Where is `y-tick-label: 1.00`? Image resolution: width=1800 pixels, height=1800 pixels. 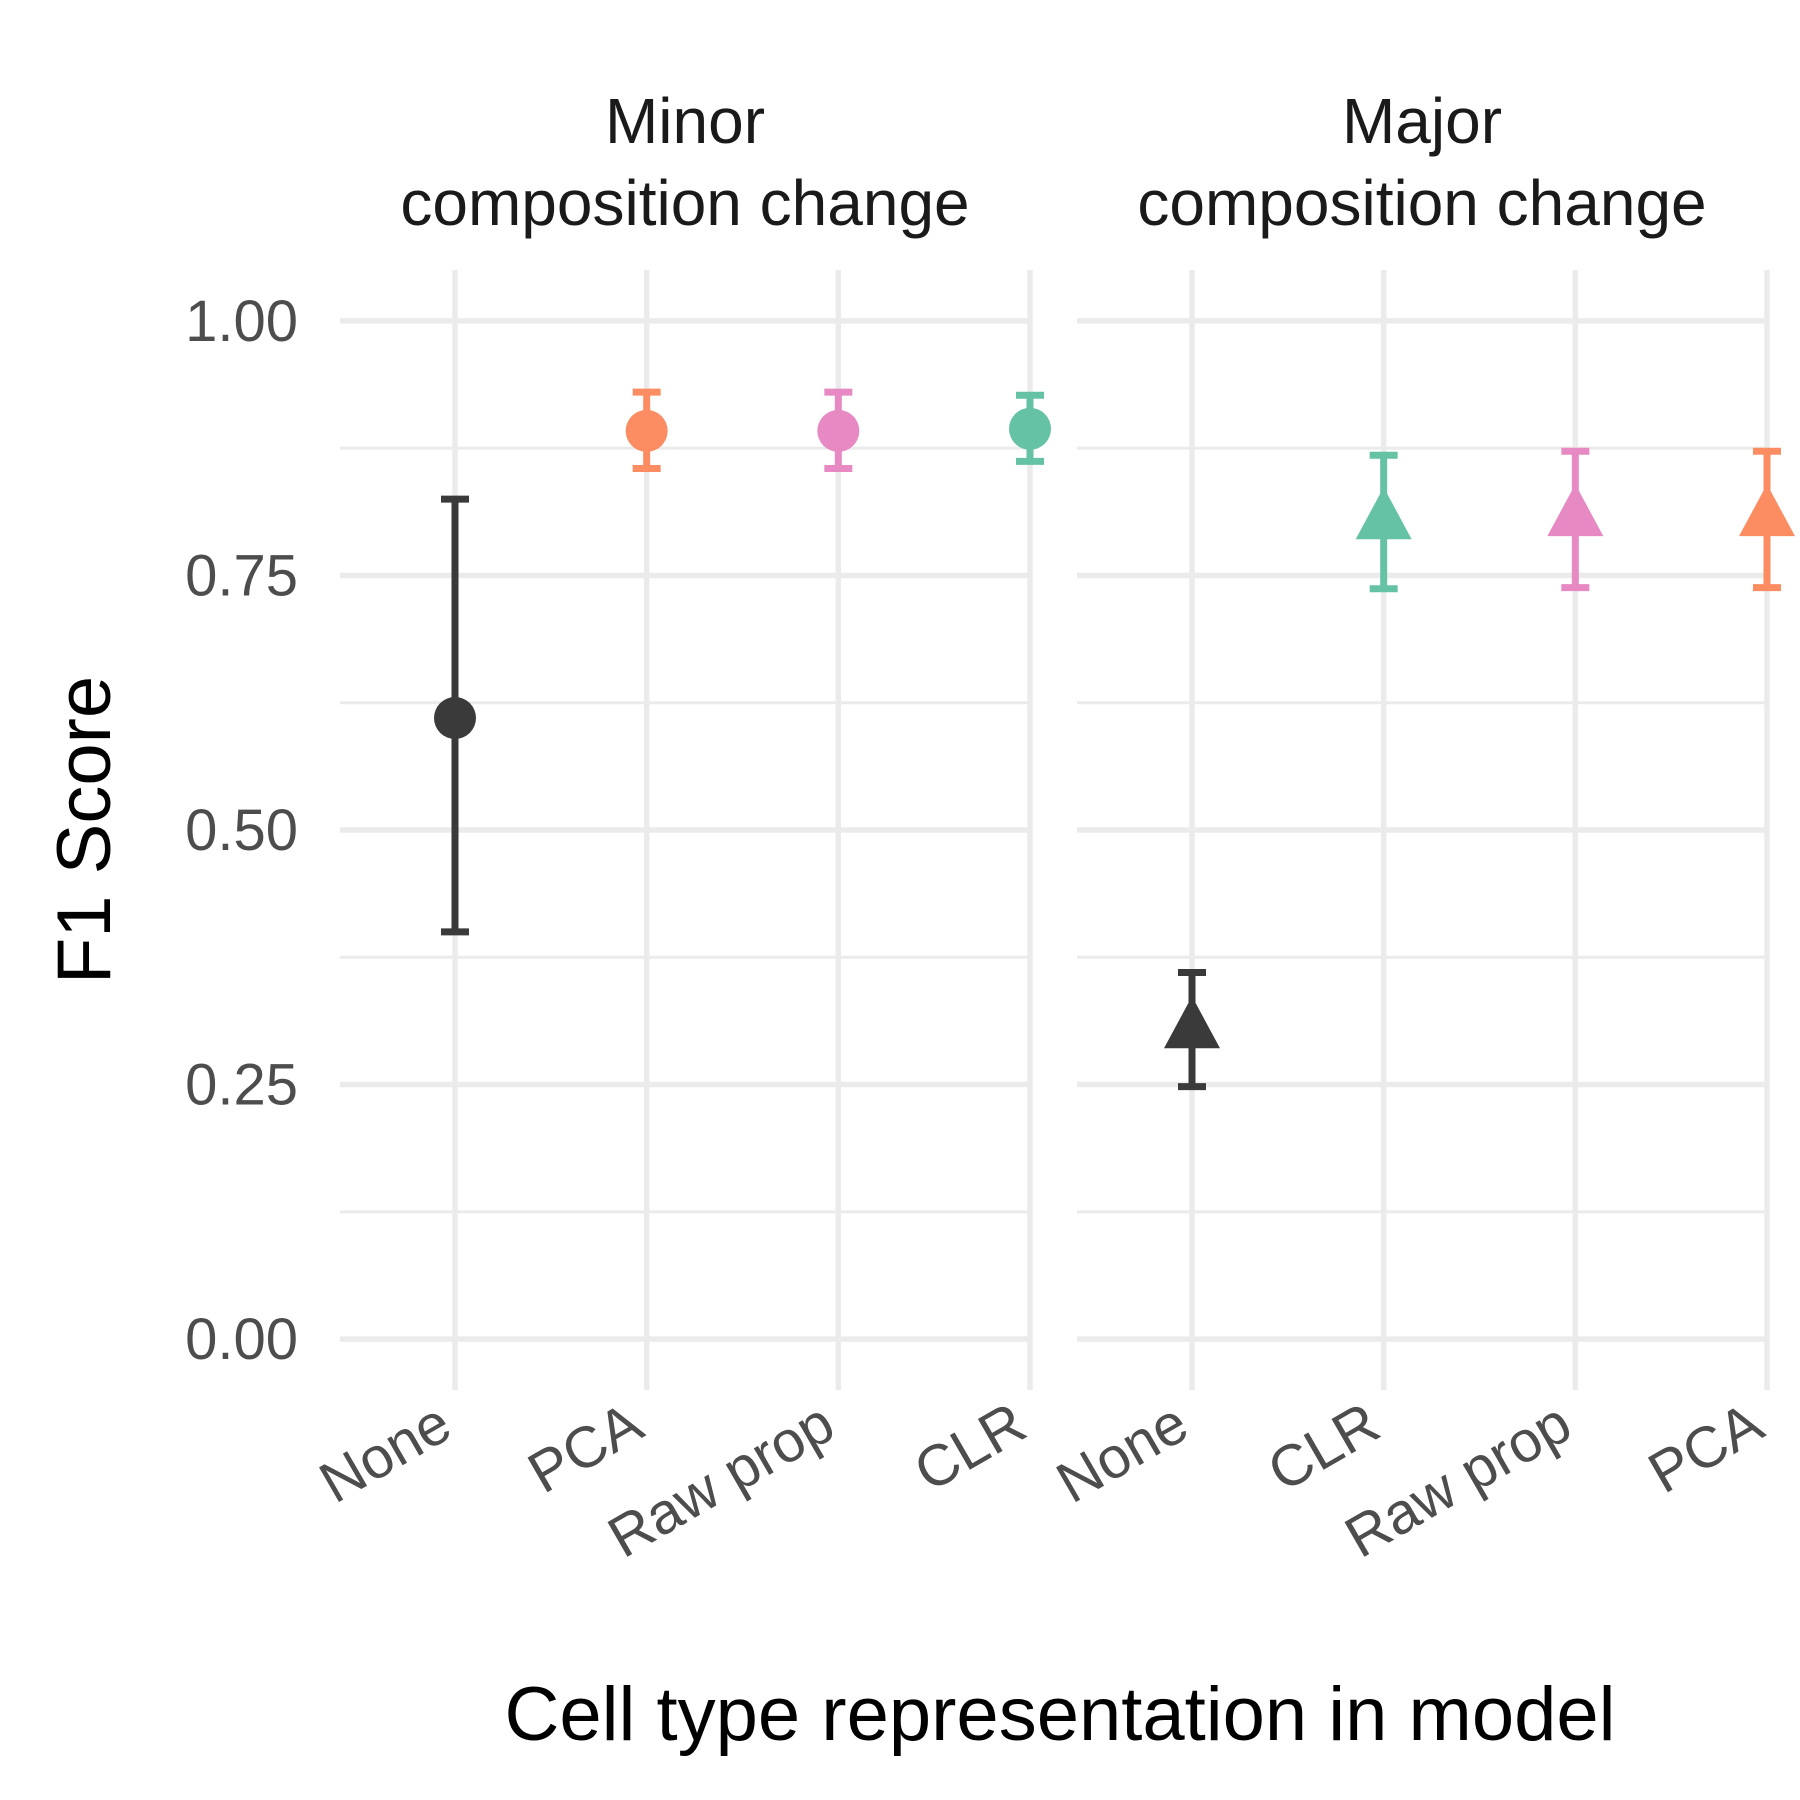 y-tick-label: 1.00 is located at coordinates (241, 321).